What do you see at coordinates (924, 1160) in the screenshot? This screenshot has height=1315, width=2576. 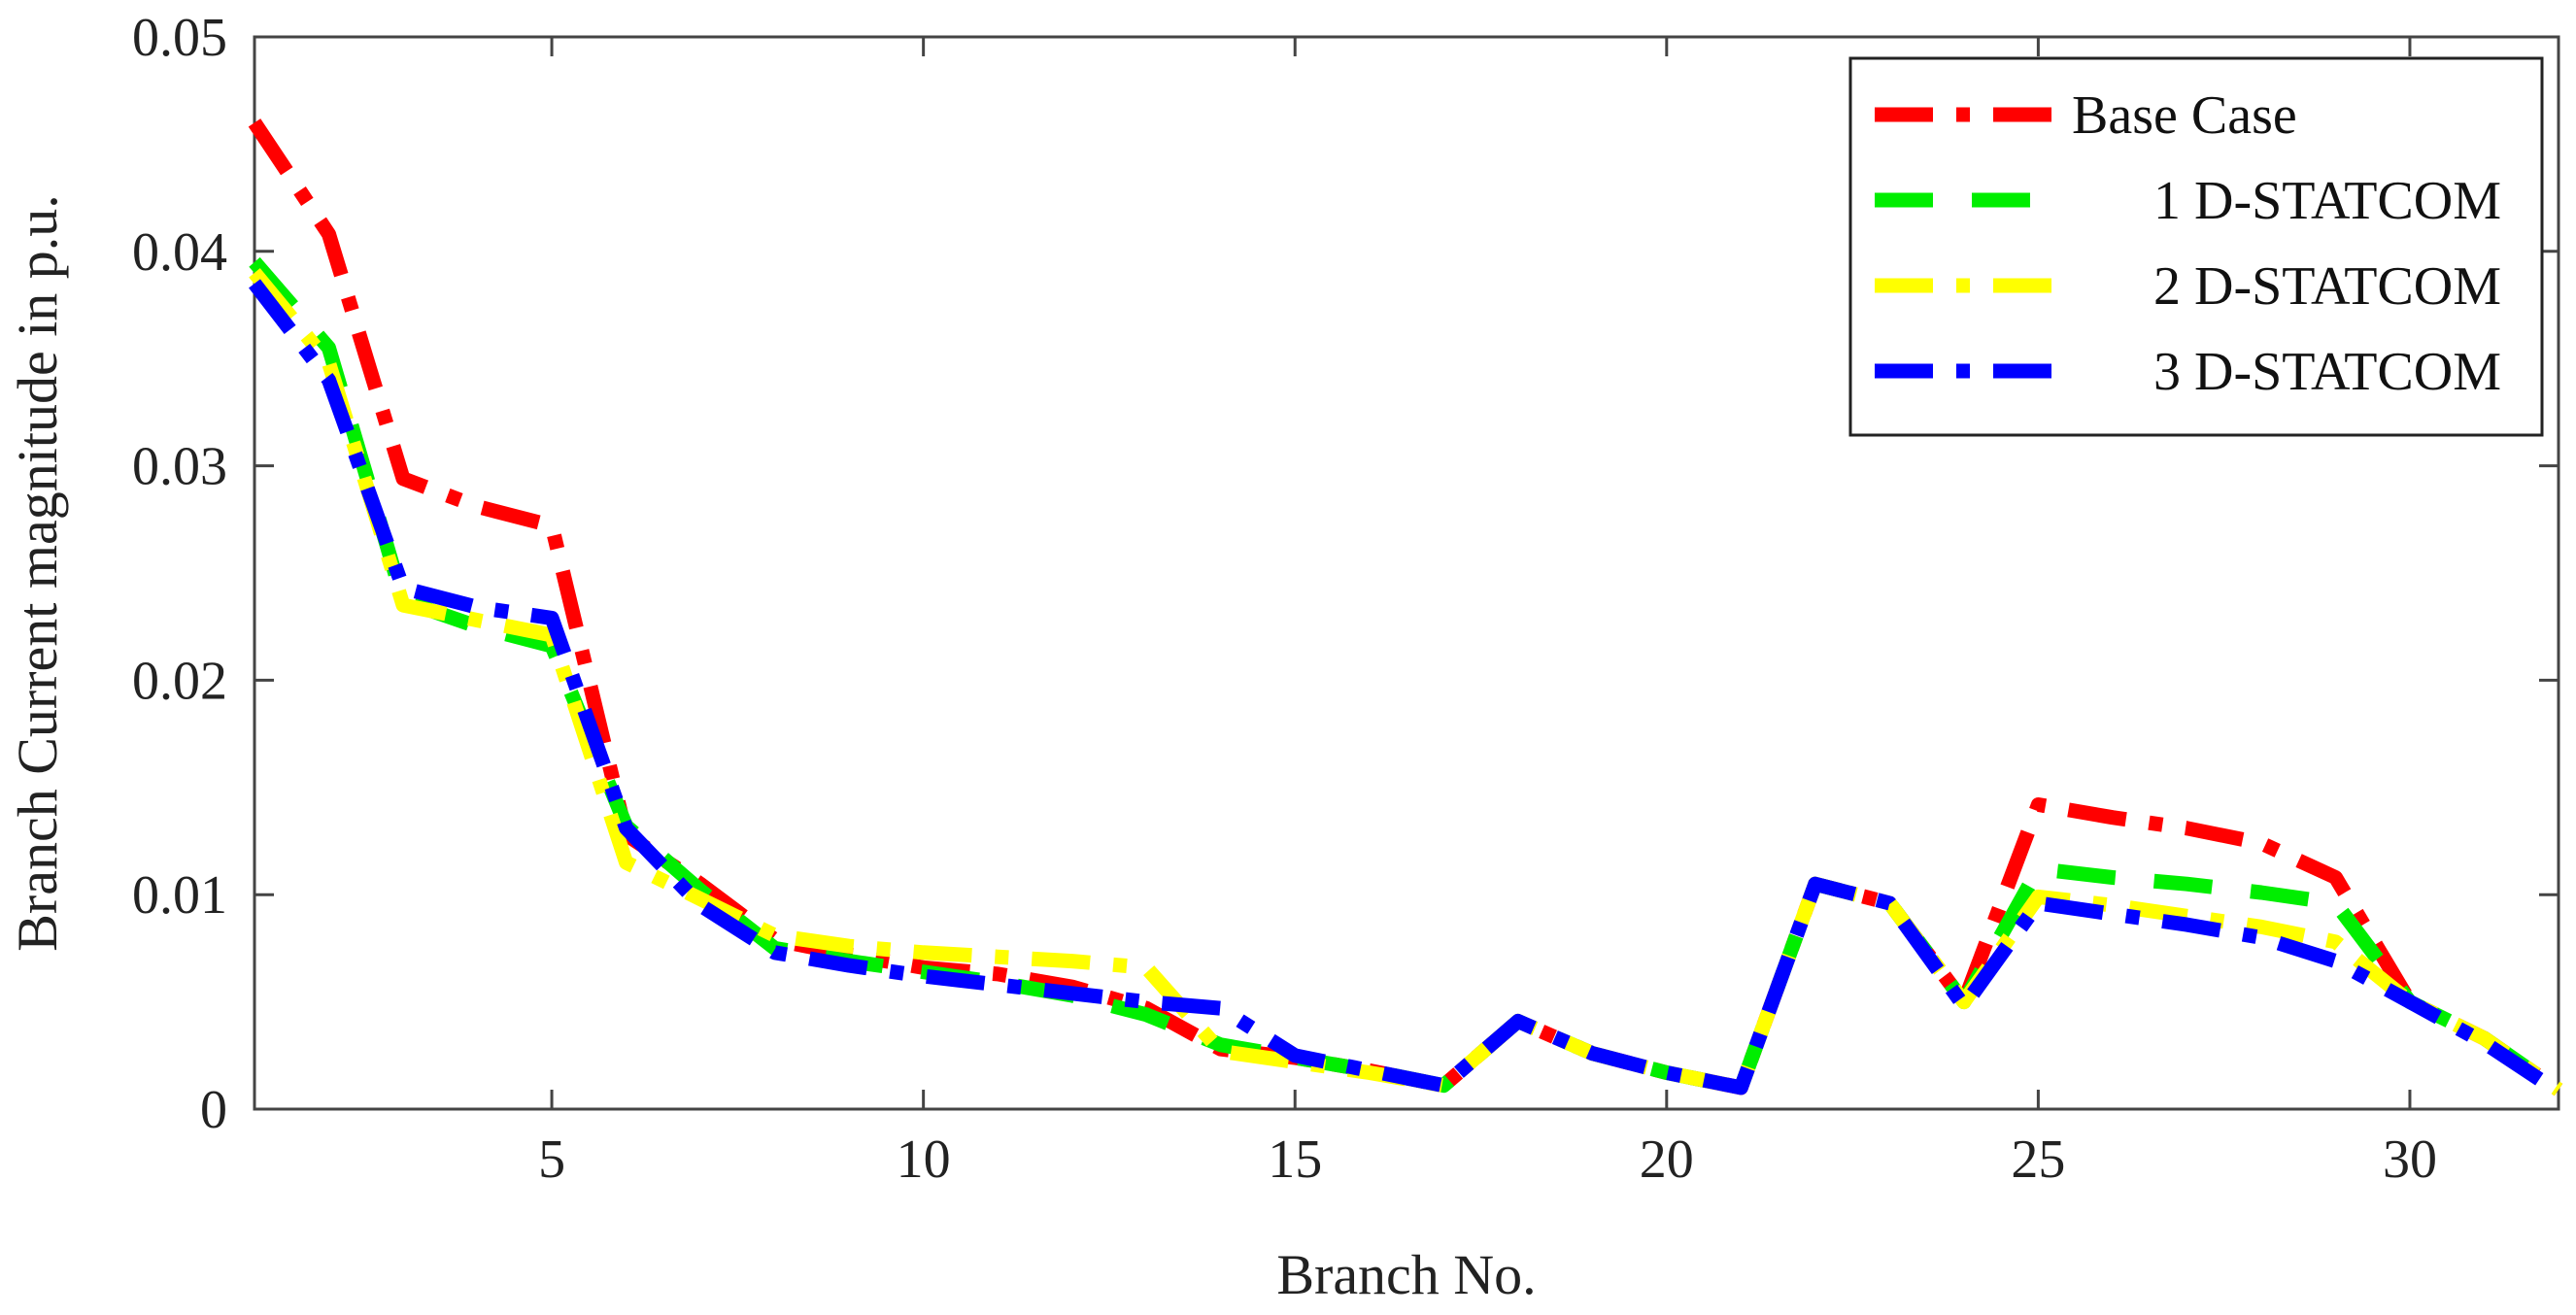 I see `x-tick-label: 10` at bounding box center [924, 1160].